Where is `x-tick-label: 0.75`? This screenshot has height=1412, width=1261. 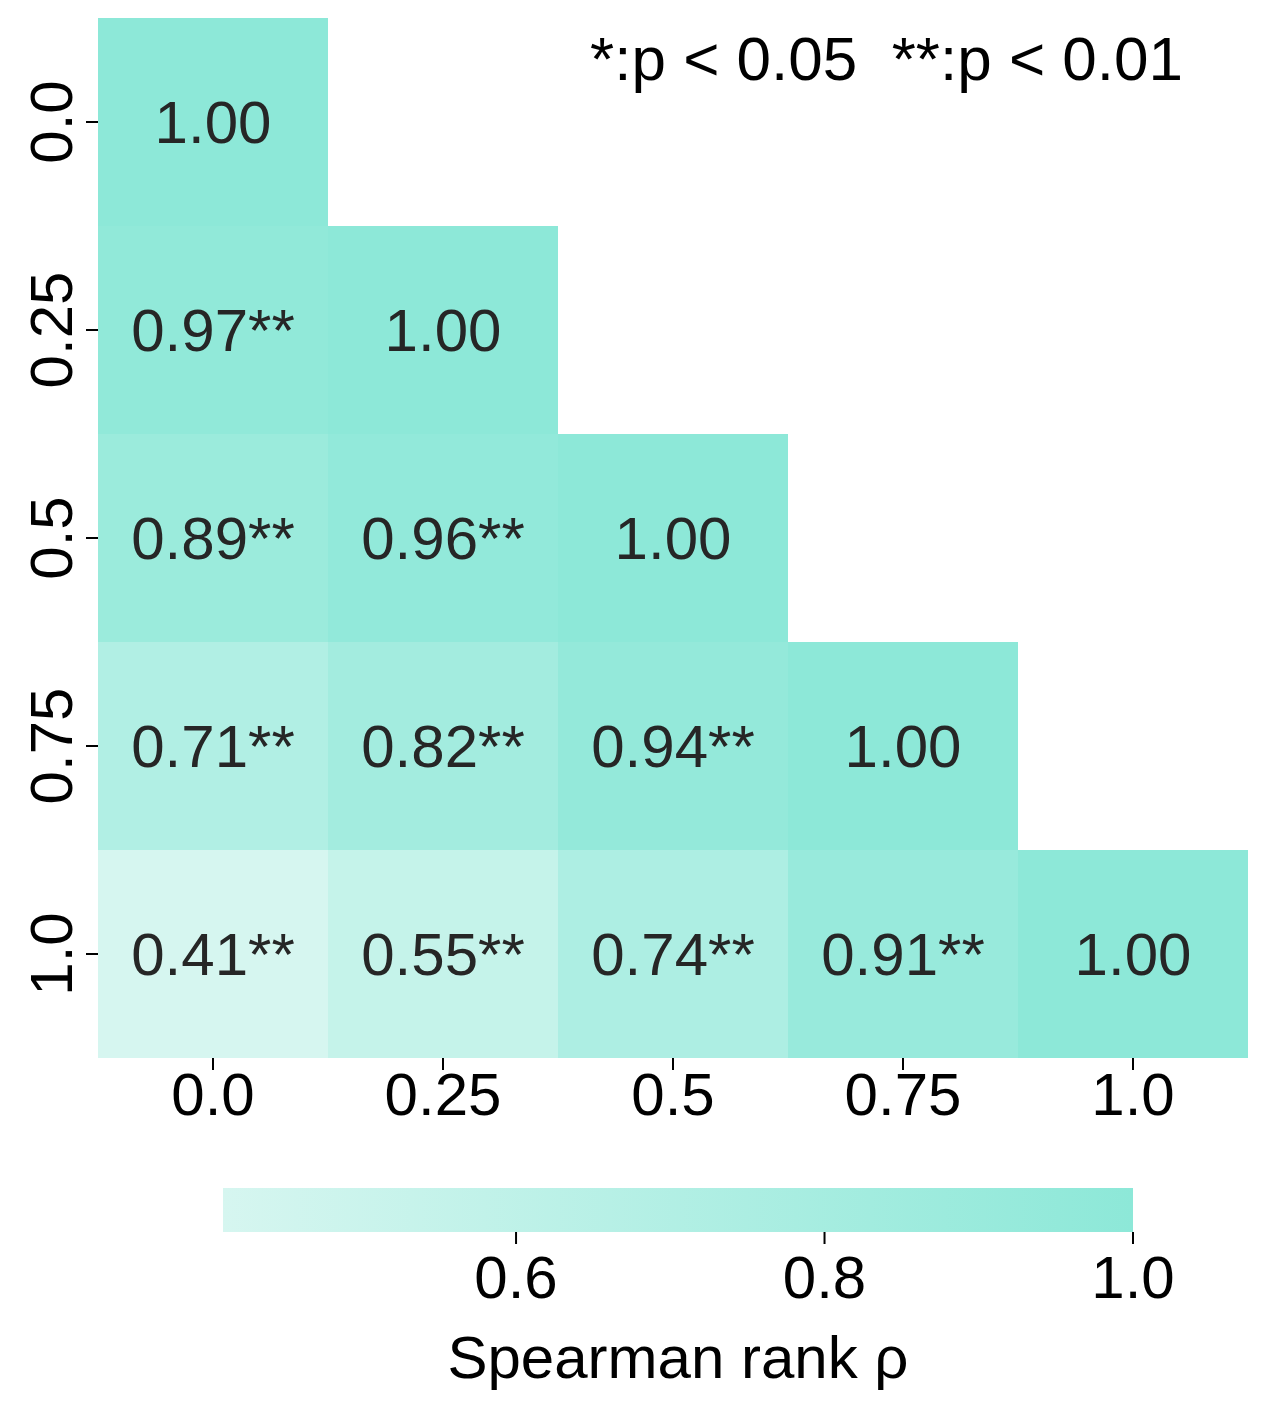 x-tick-label: 0.75 is located at coordinates (903, 1094).